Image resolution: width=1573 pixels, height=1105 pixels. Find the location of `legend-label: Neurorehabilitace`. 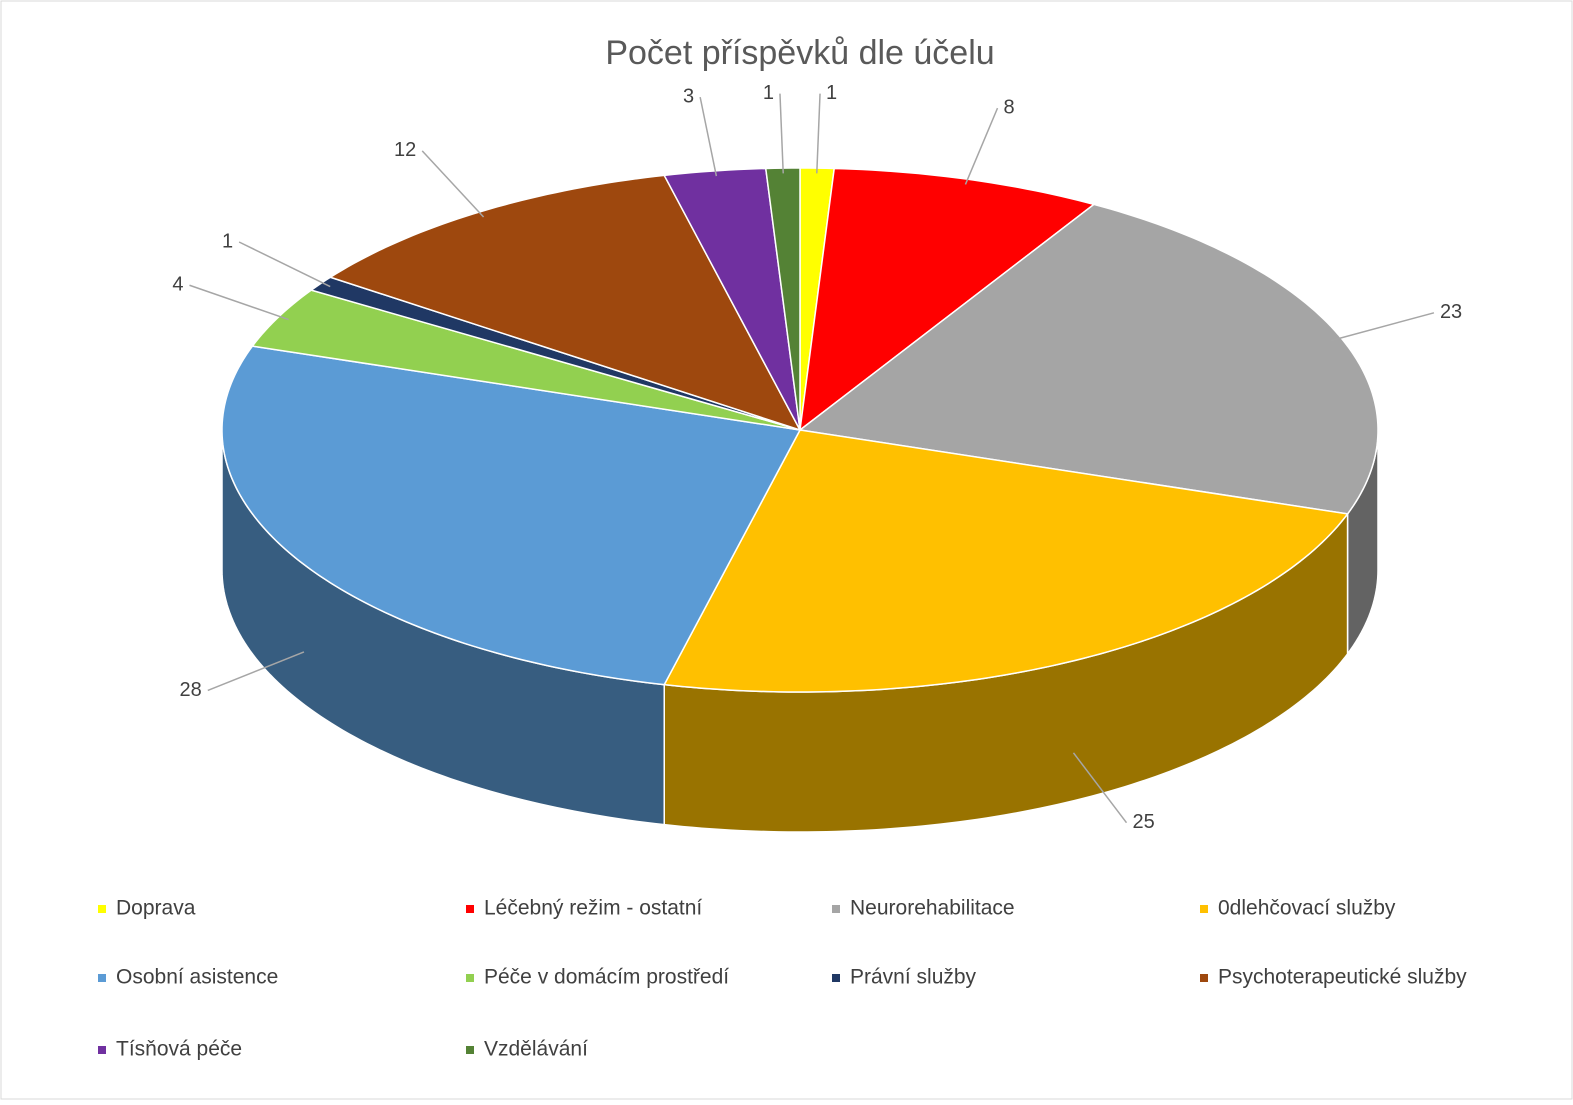

legend-label: Neurorehabilitace is located at coordinates (932, 908).